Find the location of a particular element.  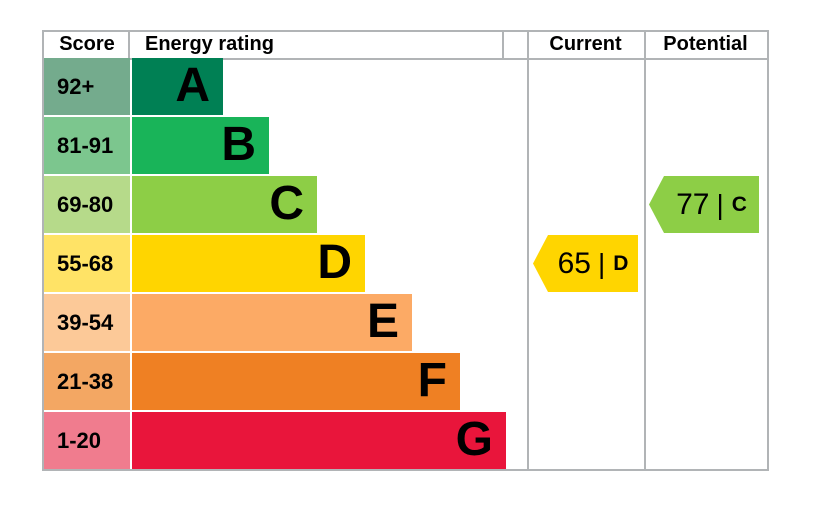

potential-column-divider is located at coordinates (645, 250).